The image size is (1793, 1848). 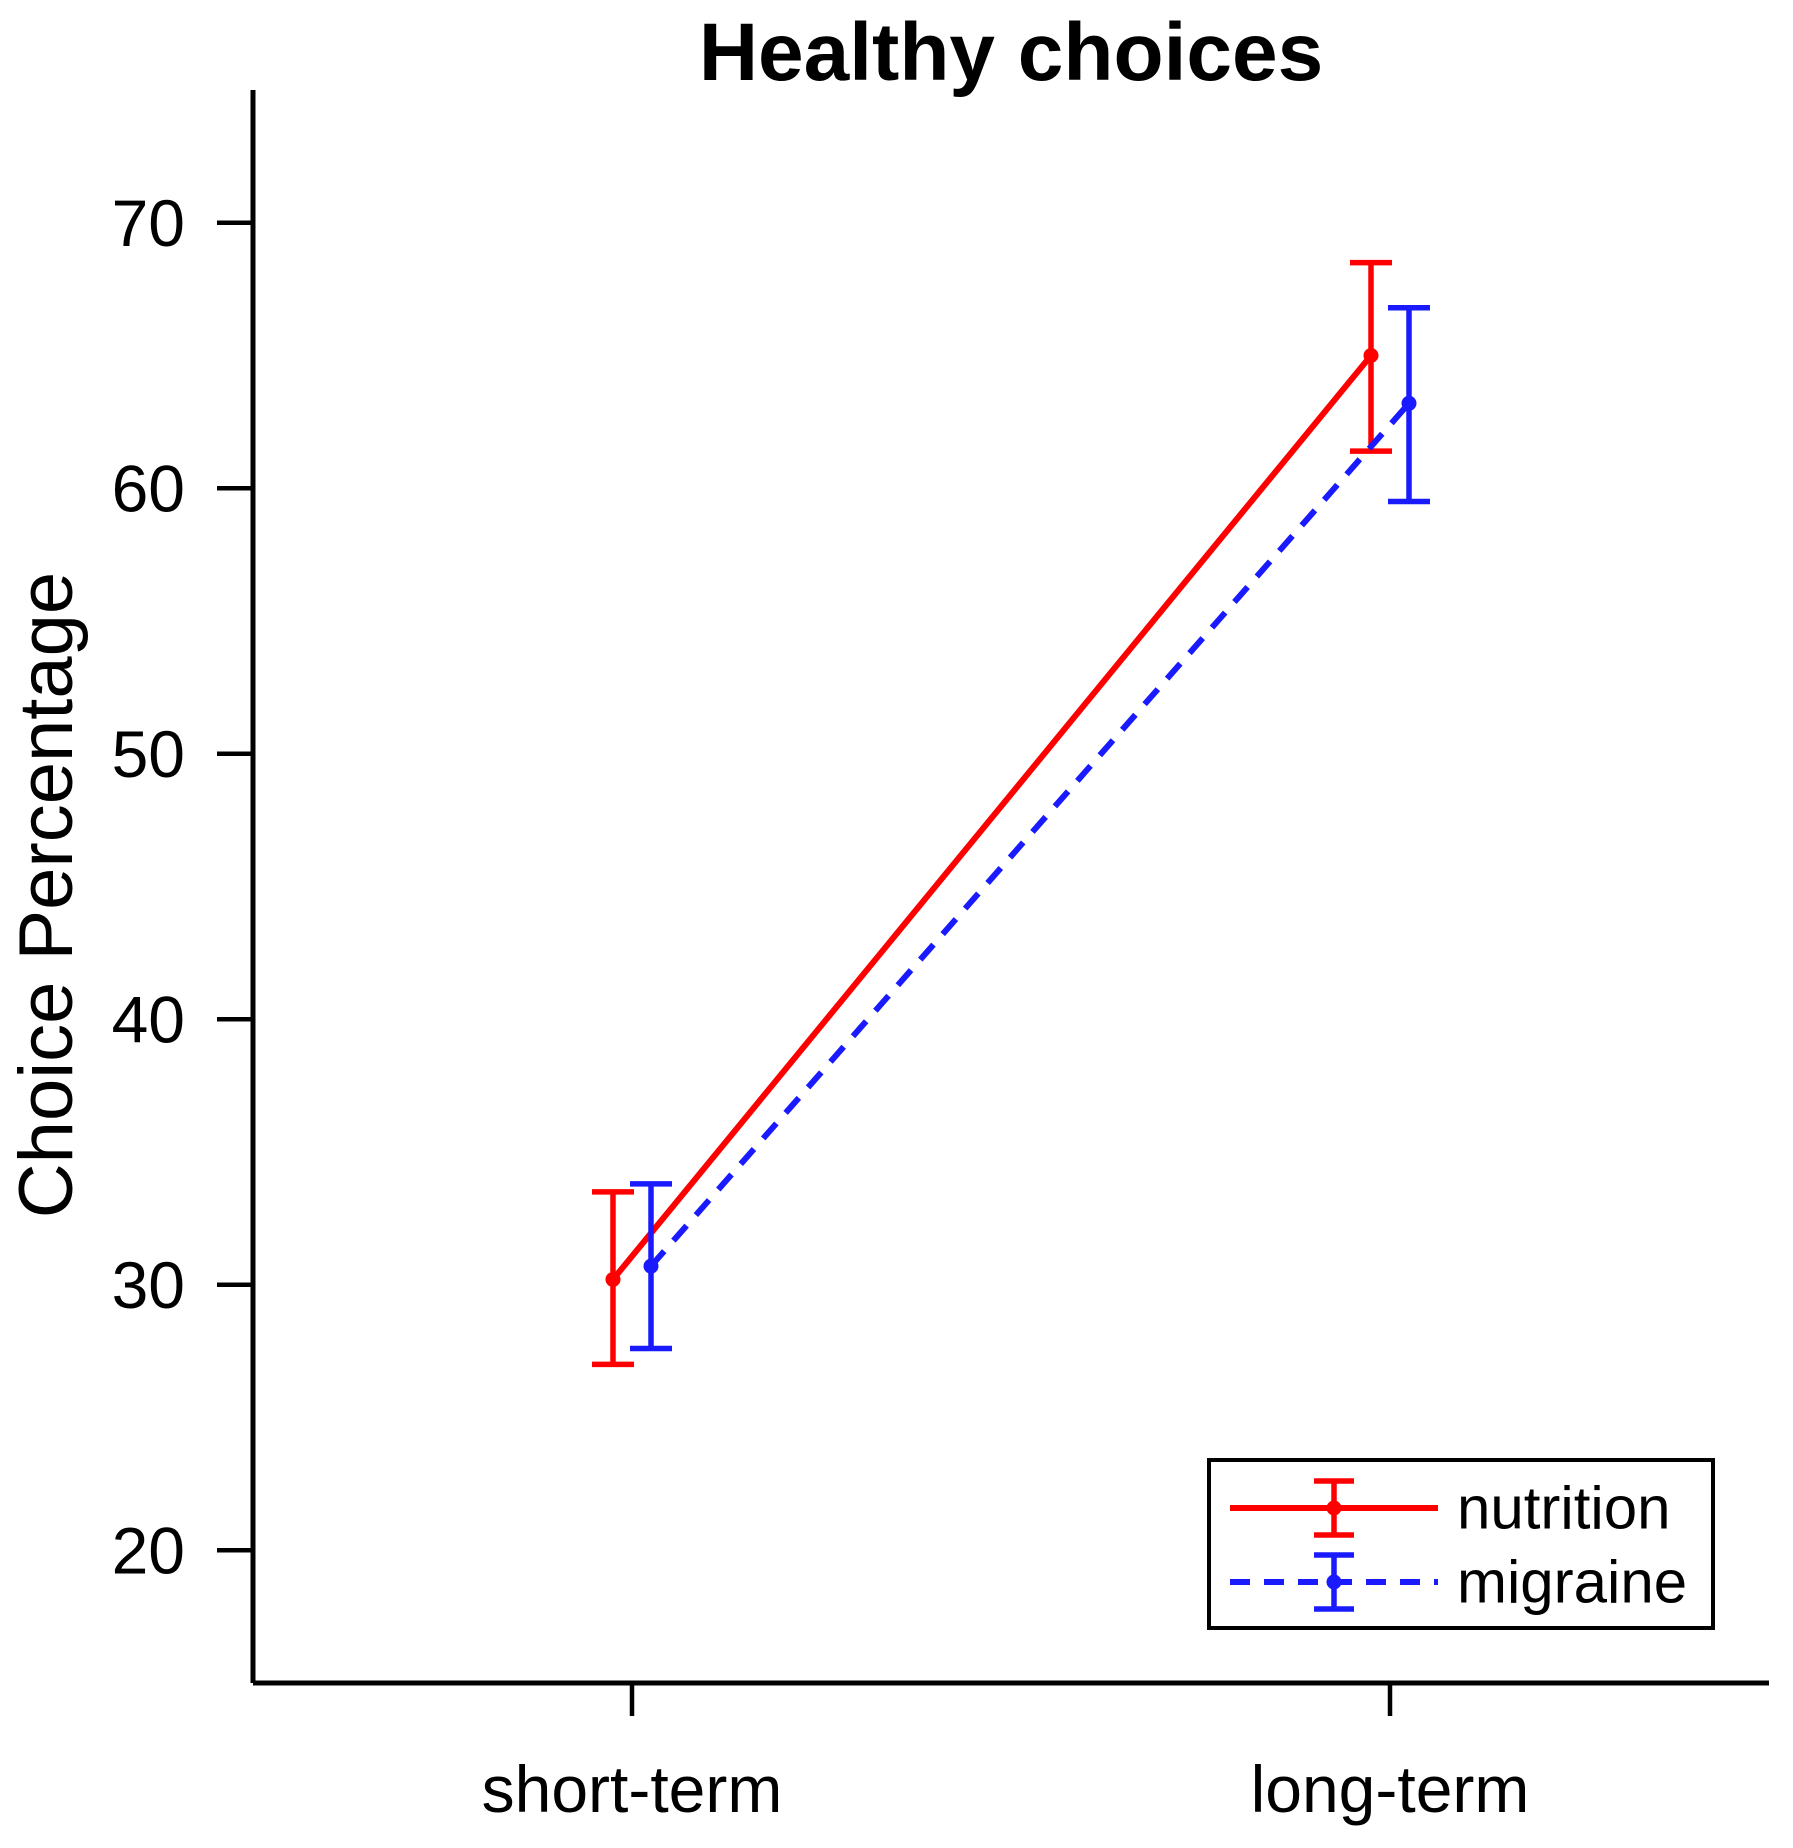 I want to click on legend-nutrition-label: nutrition, so click(x=1563, y=1508).